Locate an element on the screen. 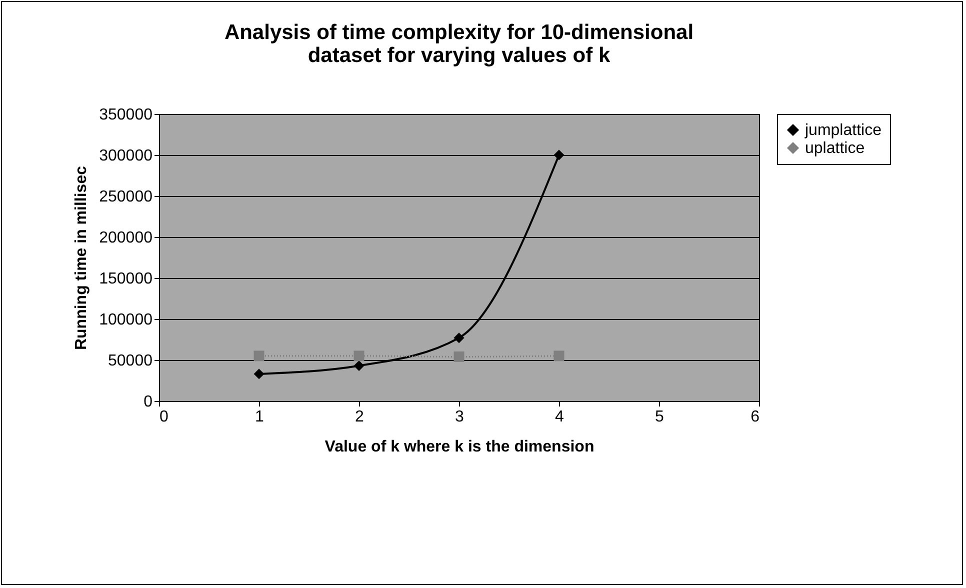  y-axis-title: Running time in millisec is located at coordinates (81, 258).